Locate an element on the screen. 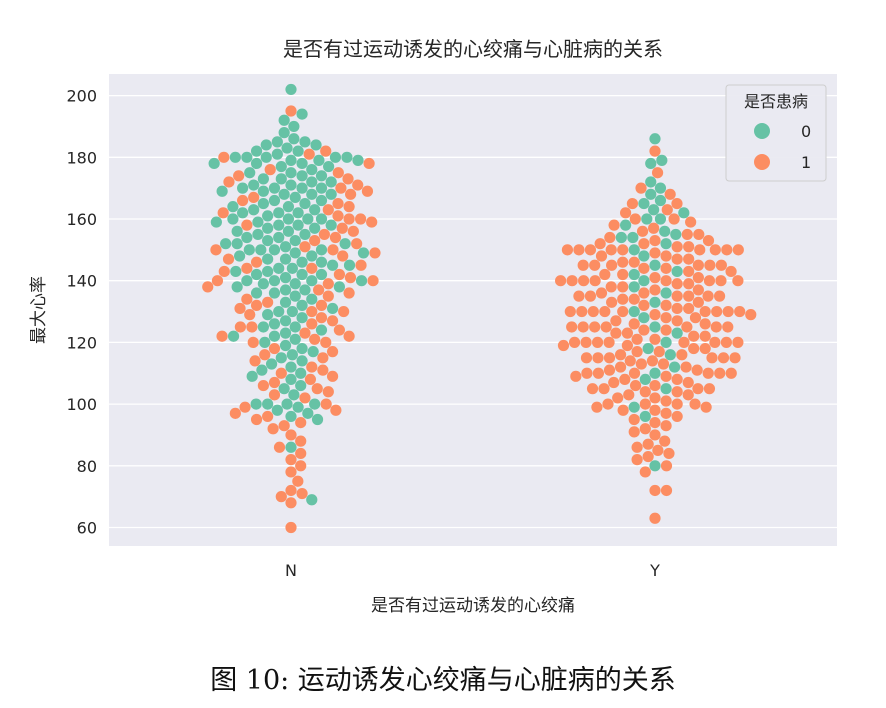 The width and height of the screenshot is (886, 708). x-tick-label: N is located at coordinates (291, 570).